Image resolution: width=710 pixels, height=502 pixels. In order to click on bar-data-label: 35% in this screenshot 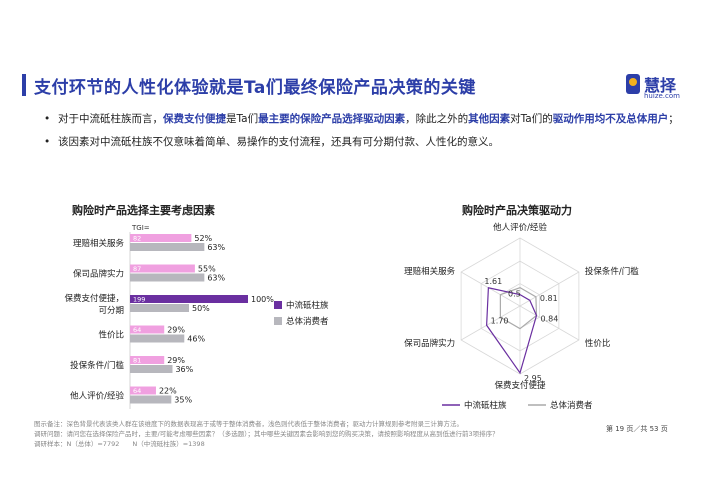, I will do `click(183, 400)`.